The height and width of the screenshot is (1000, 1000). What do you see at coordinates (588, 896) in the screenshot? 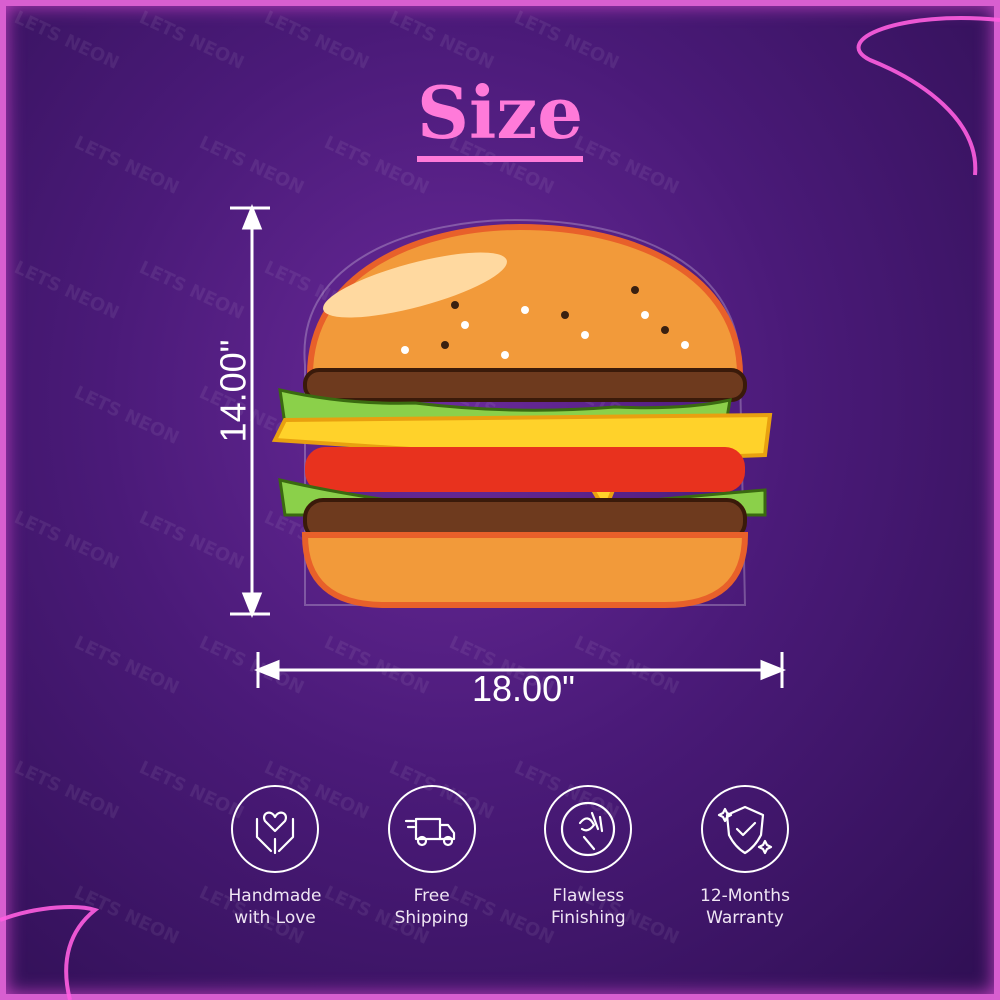
I see `feature-label-line1: Flawless` at bounding box center [588, 896].